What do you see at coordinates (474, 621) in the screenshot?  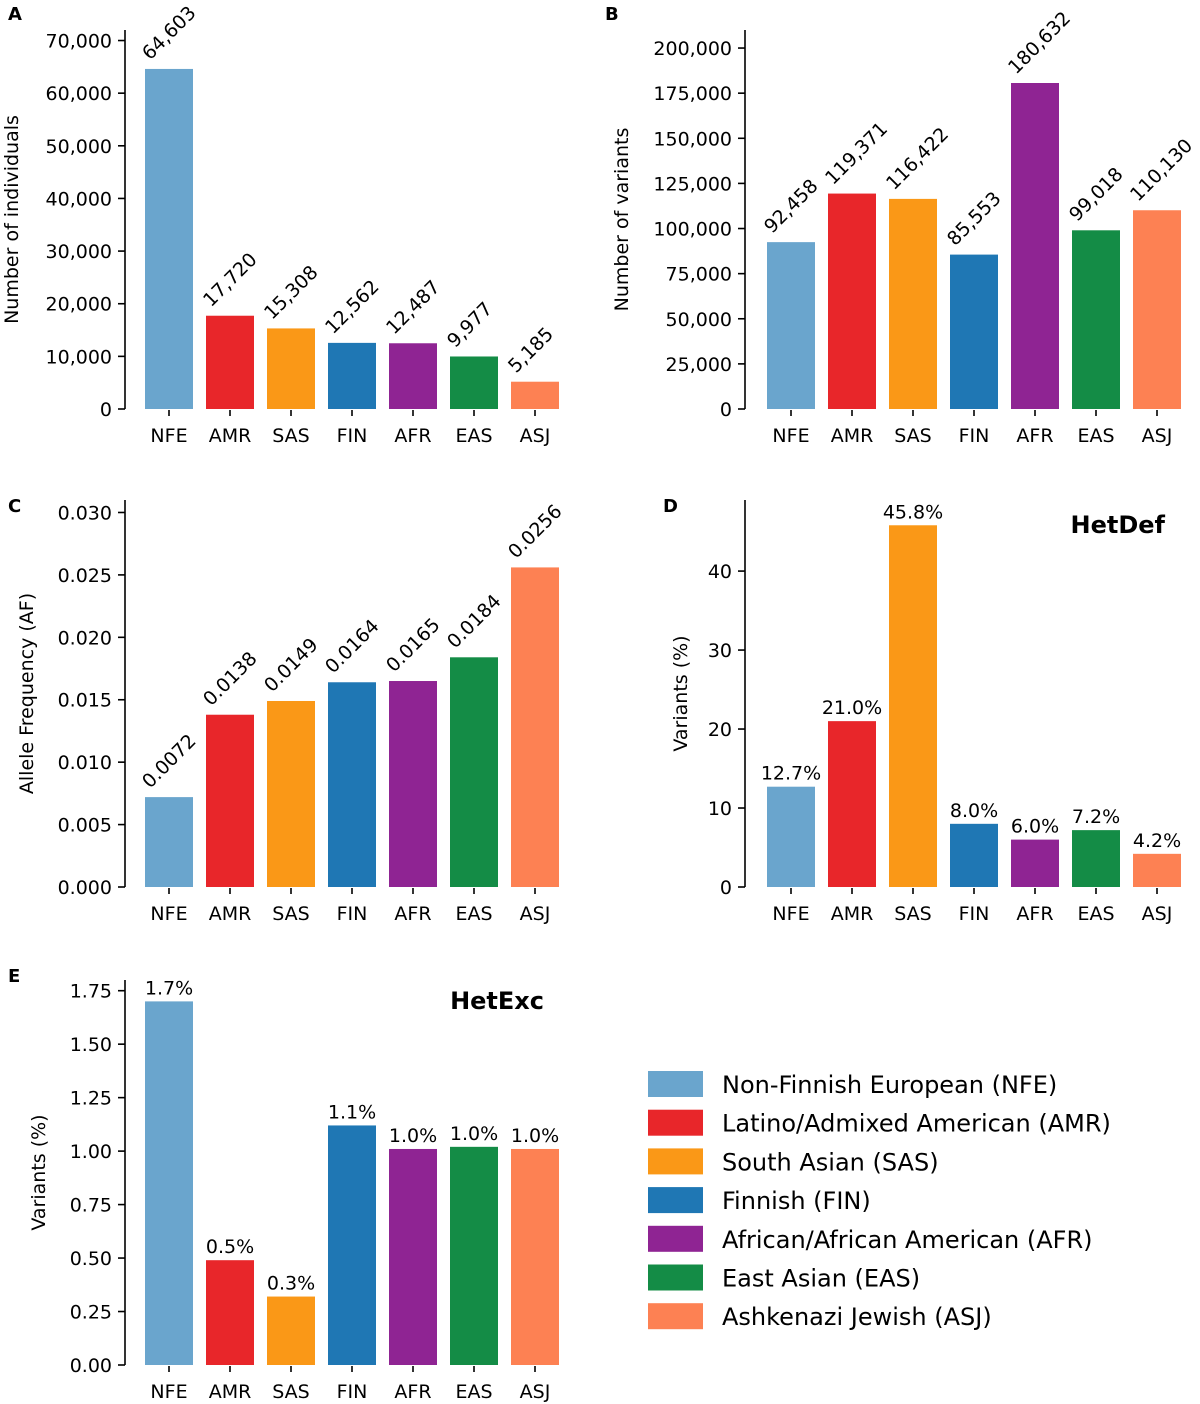 I see `data-label-eas: 0.0184` at bounding box center [474, 621].